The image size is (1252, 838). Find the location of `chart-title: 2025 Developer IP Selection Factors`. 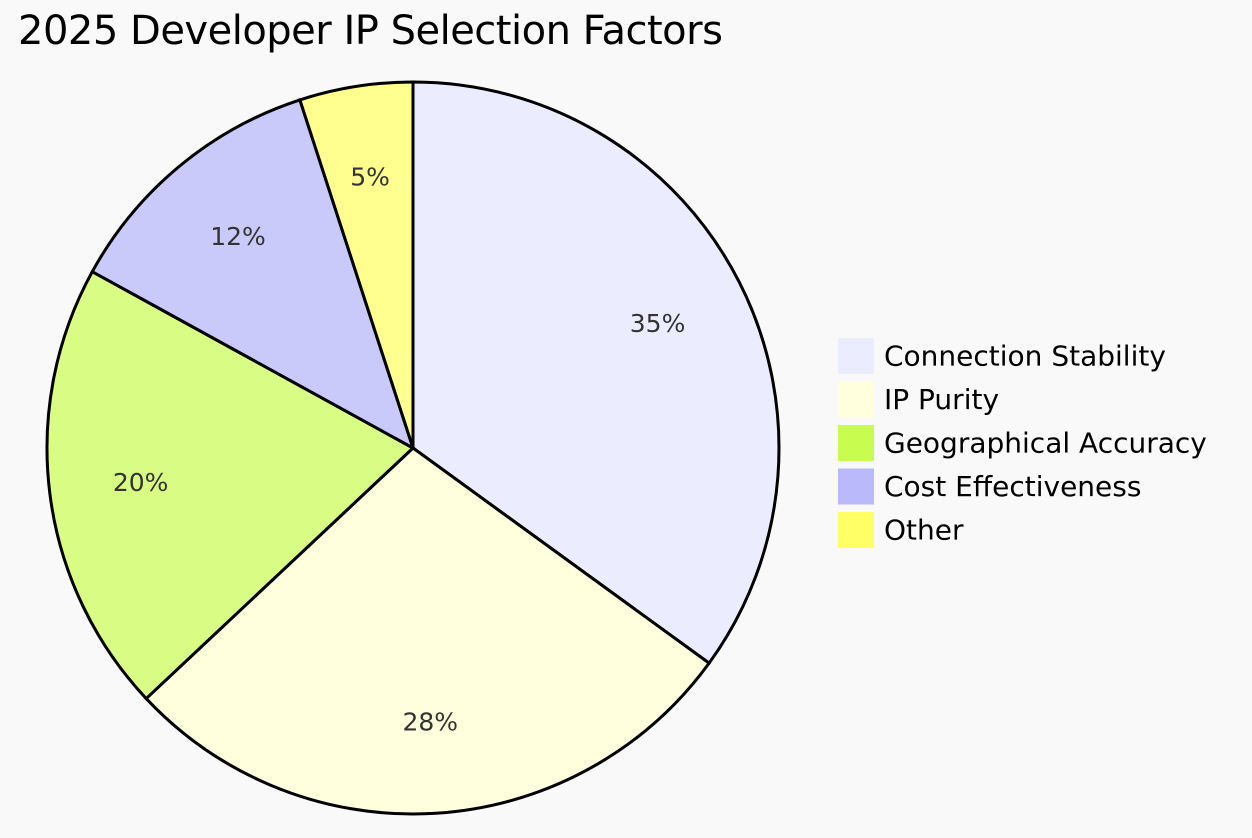

chart-title: 2025 Developer IP Selection Factors is located at coordinates (370, 31).